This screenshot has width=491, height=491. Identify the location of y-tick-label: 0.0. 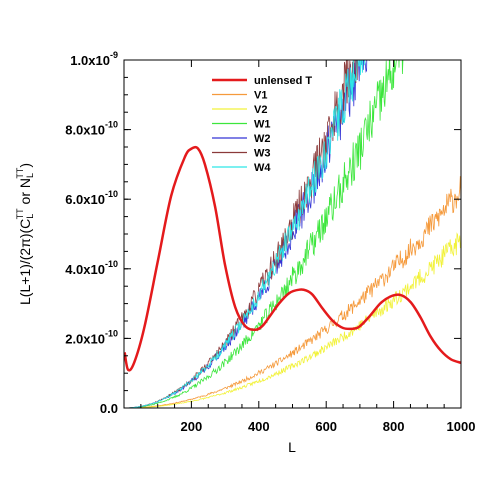
(109, 408).